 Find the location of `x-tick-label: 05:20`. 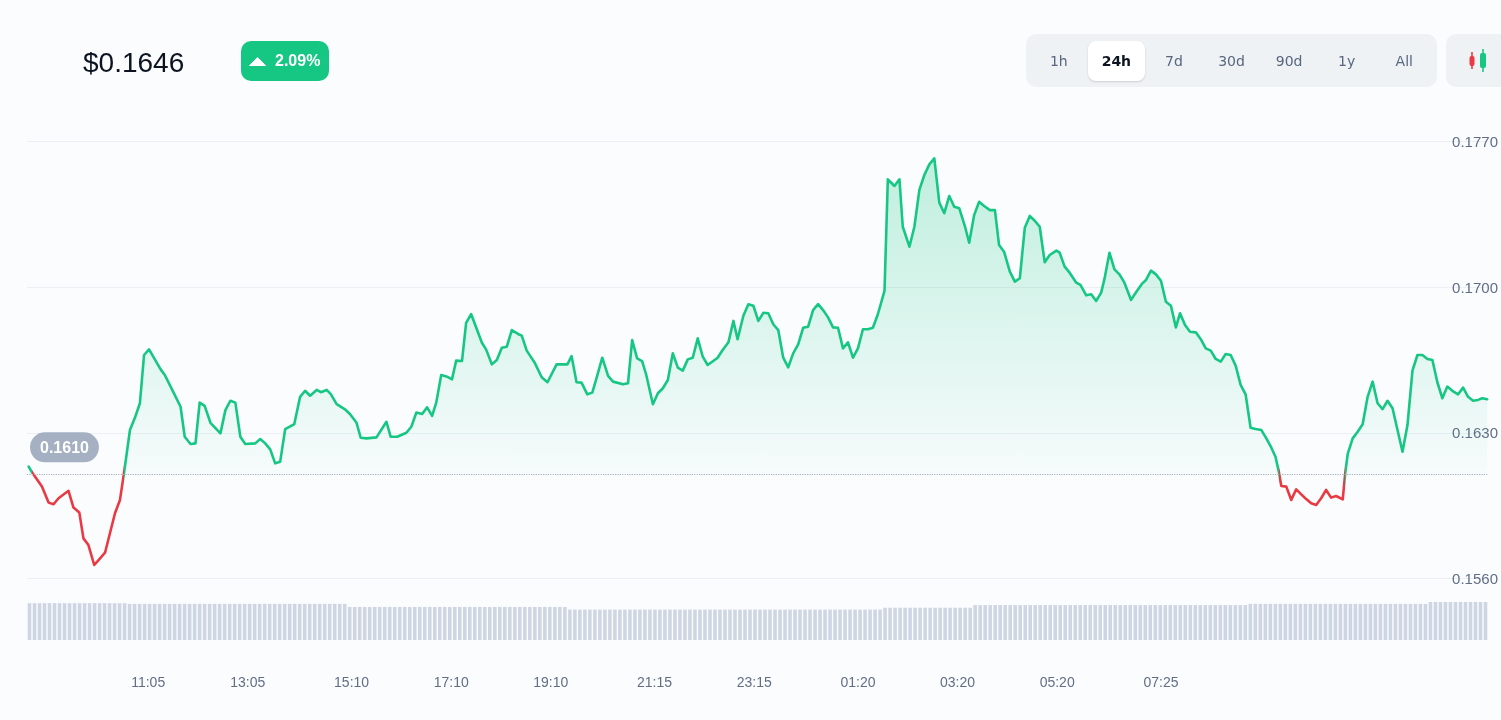

x-tick-label: 05:20 is located at coordinates (1057, 682).